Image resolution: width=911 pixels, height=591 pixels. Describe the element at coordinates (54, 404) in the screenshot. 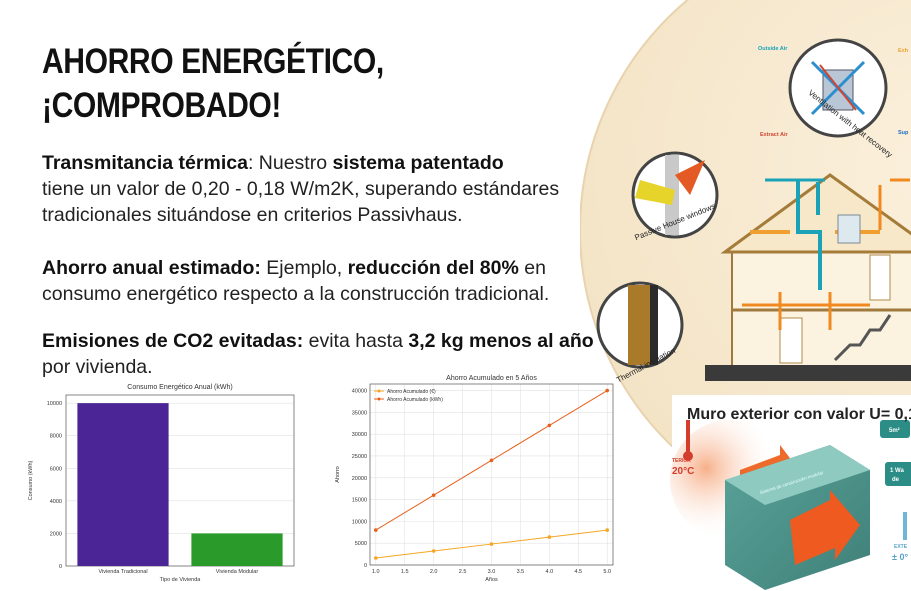

I see `bar-y-tick-label: 10000` at that location.